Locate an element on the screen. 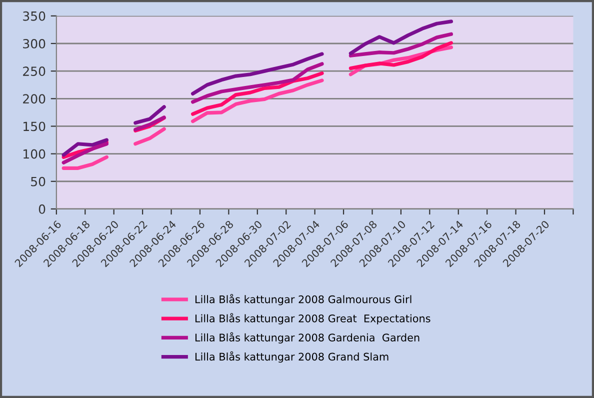  y-tick-label: 200 is located at coordinates (34, 99).